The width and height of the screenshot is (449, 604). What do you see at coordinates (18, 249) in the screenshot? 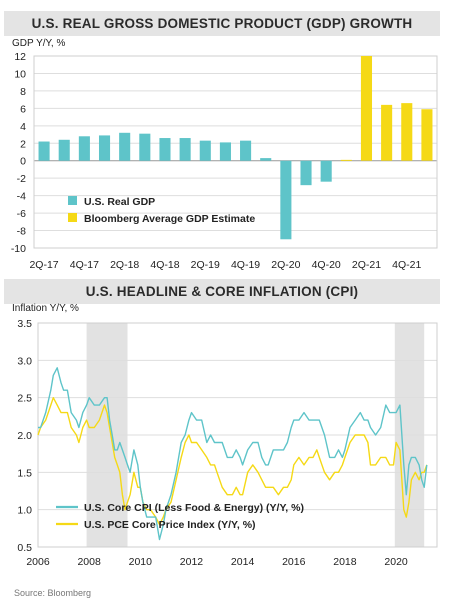
I see `y-tick-label: -10` at bounding box center [18, 249].